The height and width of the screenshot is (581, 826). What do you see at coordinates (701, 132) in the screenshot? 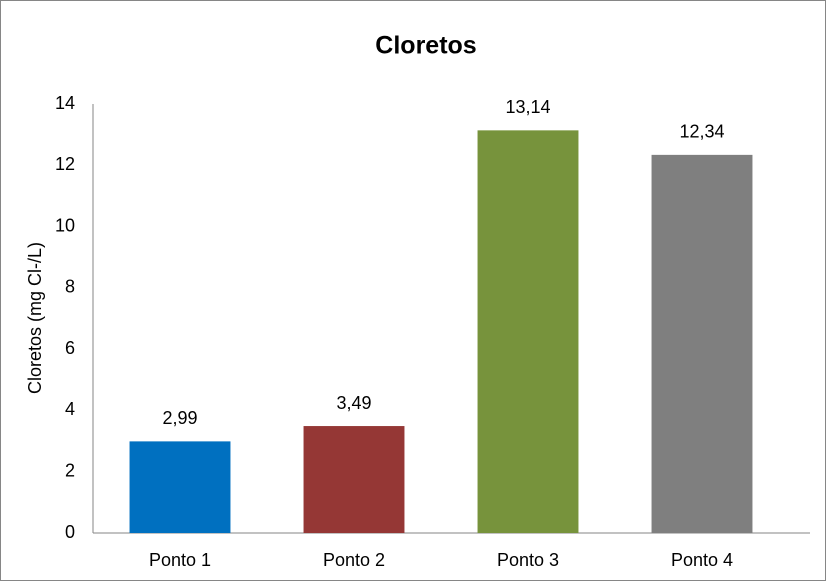
I see `value-label: 12,34` at bounding box center [701, 132].